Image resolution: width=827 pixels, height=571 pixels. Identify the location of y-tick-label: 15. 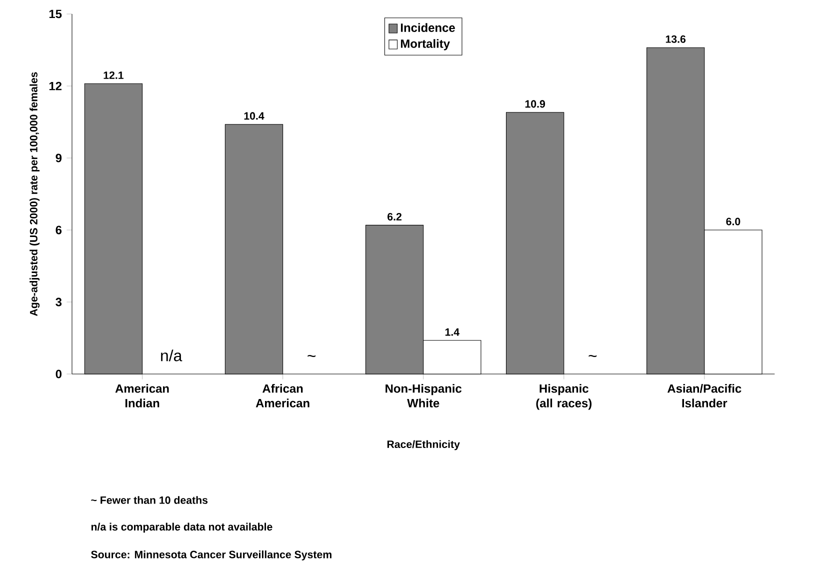
(55, 14).